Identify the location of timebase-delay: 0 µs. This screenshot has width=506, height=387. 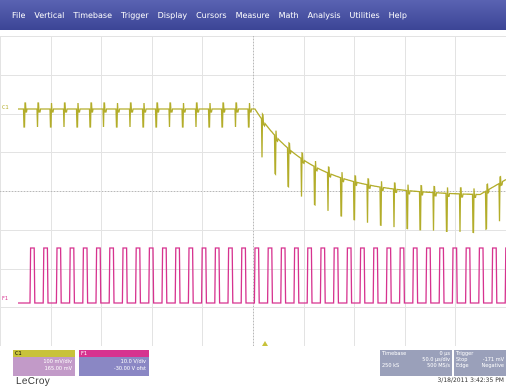
(444, 354).